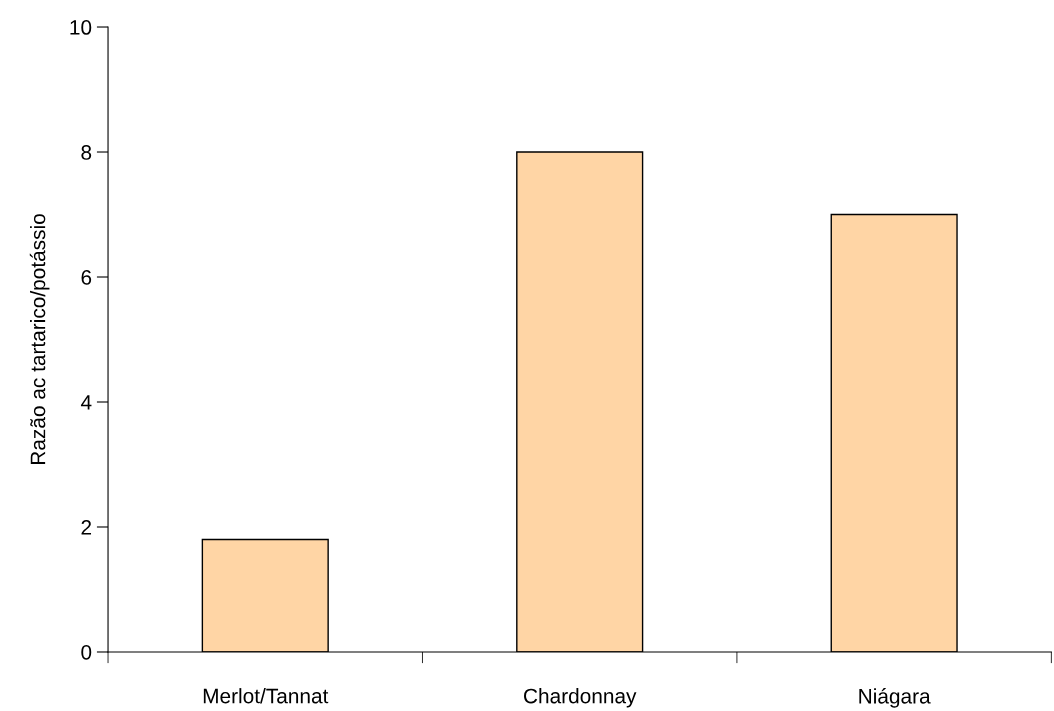 The height and width of the screenshot is (711, 1054). I want to click on y-tick-label: 4, so click(86, 402).